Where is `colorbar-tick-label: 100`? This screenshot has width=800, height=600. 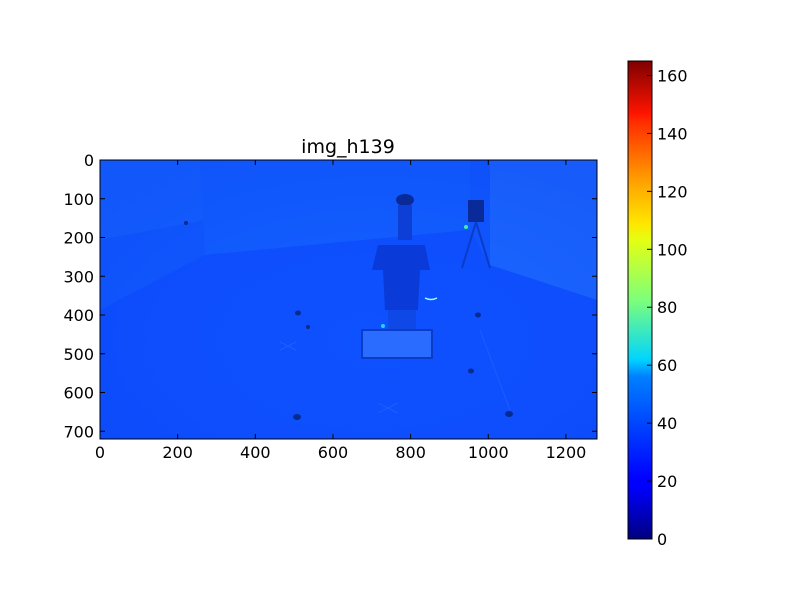 colorbar-tick-label: 100 is located at coordinates (672, 249).